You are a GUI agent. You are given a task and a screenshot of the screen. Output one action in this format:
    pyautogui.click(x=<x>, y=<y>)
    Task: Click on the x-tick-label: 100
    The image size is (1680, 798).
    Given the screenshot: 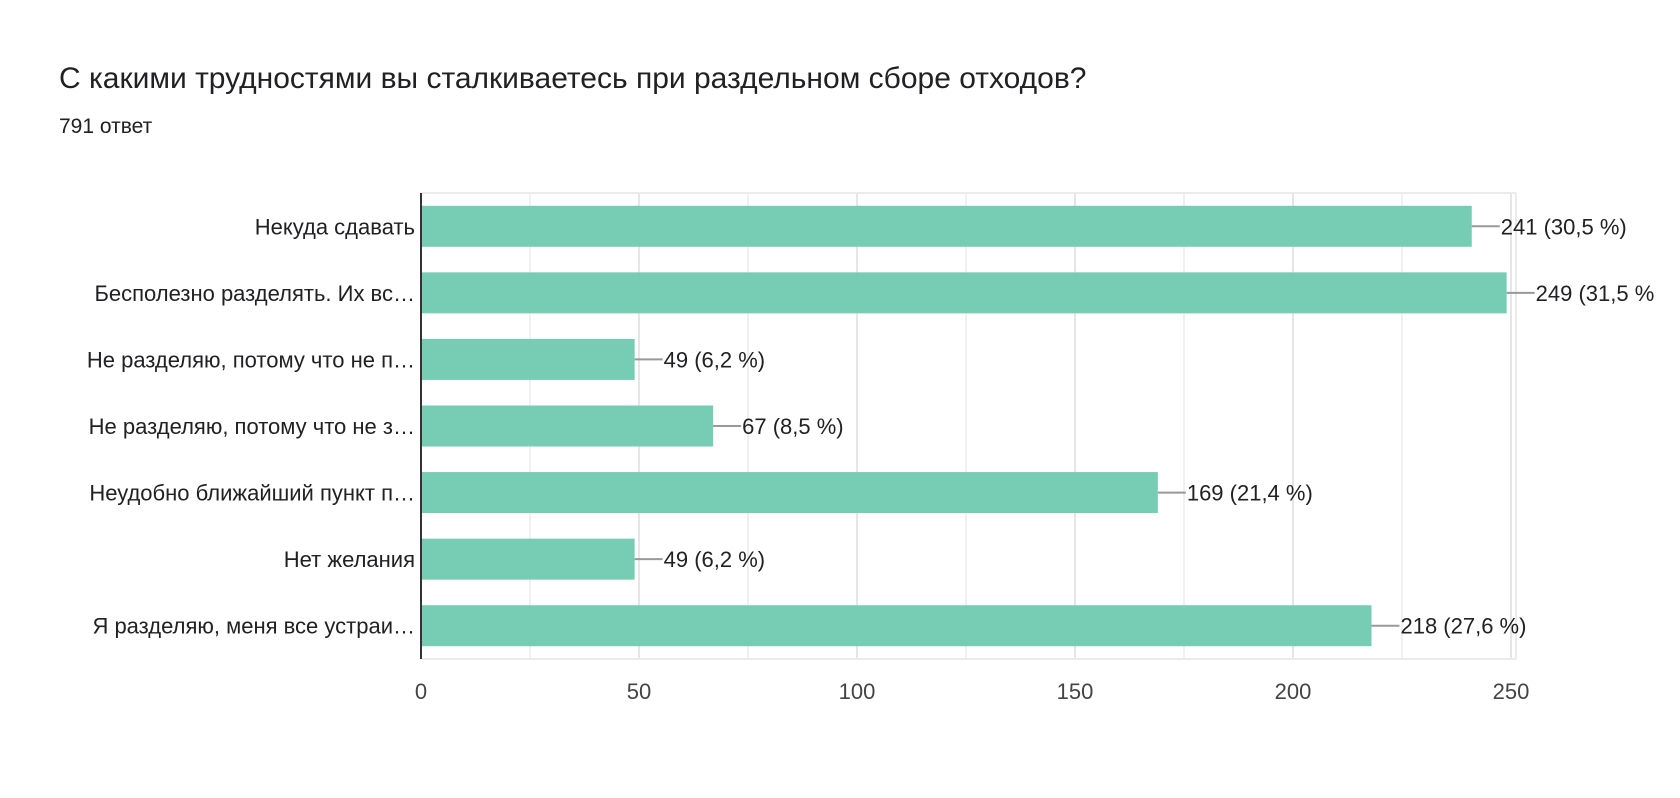 What is the action you would take?
    pyautogui.click(x=857, y=691)
    